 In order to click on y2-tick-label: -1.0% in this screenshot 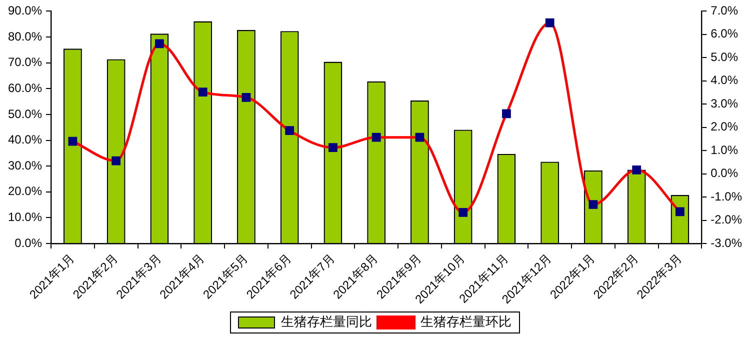, I will do `click(726, 196)`.